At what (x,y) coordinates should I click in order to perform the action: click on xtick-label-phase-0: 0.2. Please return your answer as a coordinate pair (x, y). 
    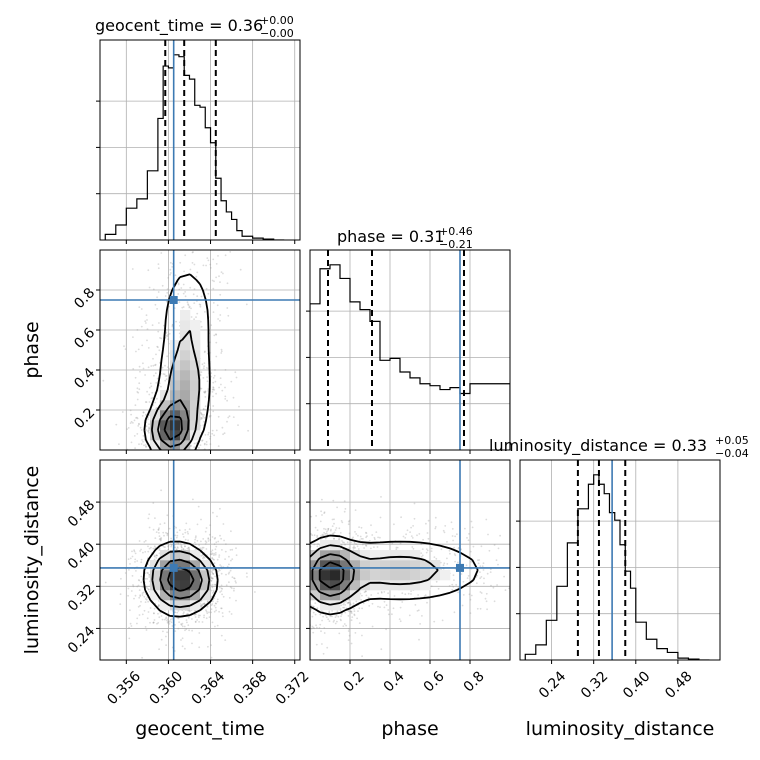
    Looking at the image, I should click on (354, 681).